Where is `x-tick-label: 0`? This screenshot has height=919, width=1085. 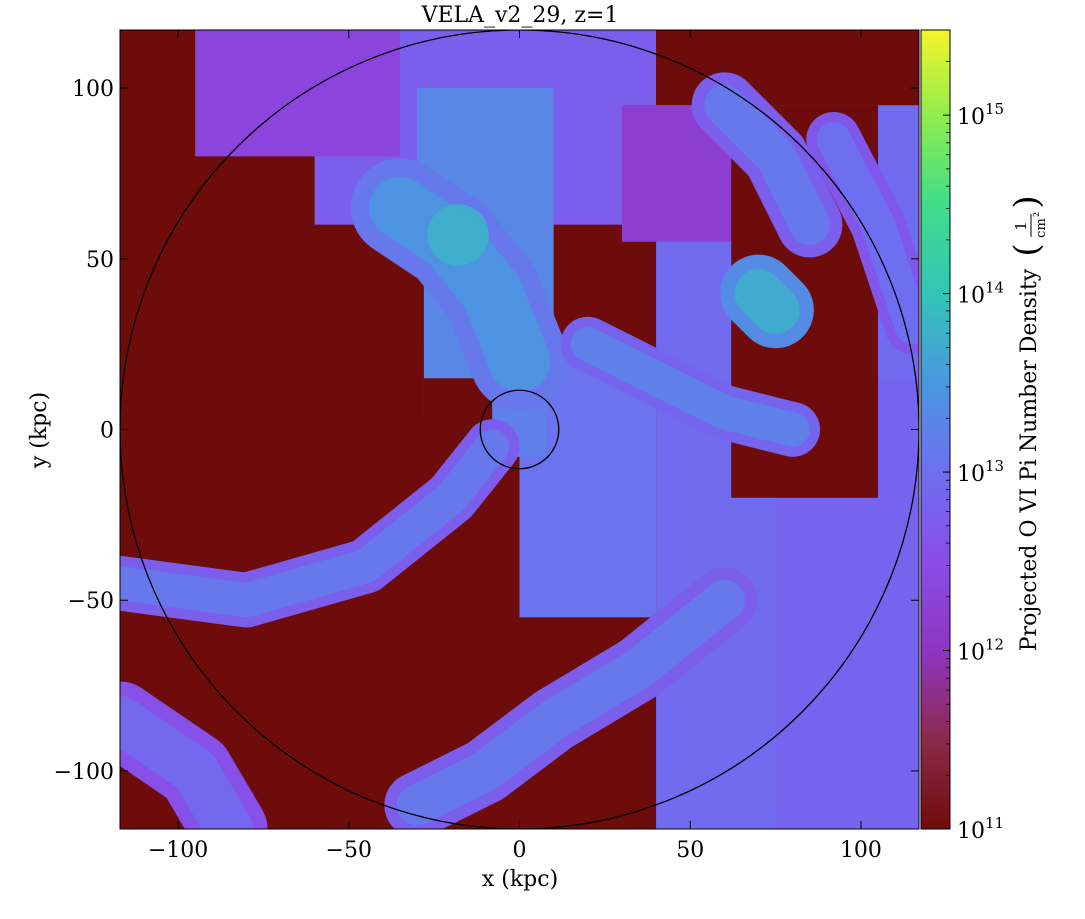
x-tick-label: 0 is located at coordinates (520, 850).